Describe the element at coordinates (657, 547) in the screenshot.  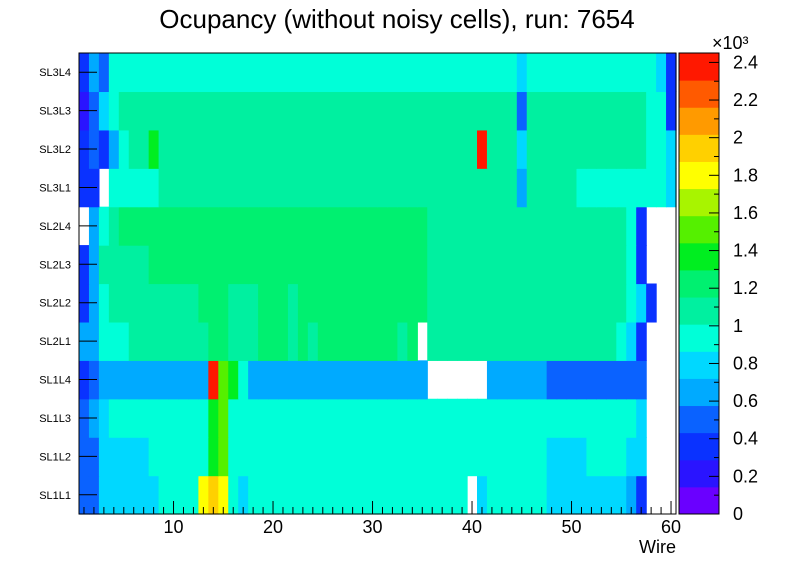
I see `x-axis-label: Wire` at that location.